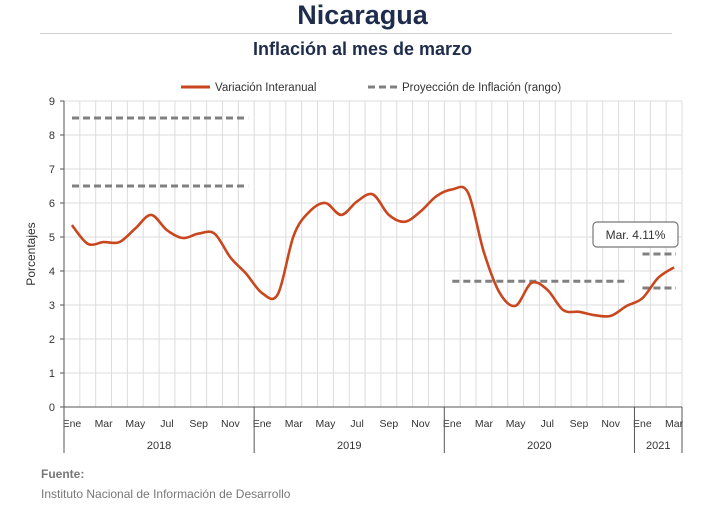  Describe the element at coordinates (31, 253) in the screenshot. I see `y-axis-title: Porcentajes` at that location.